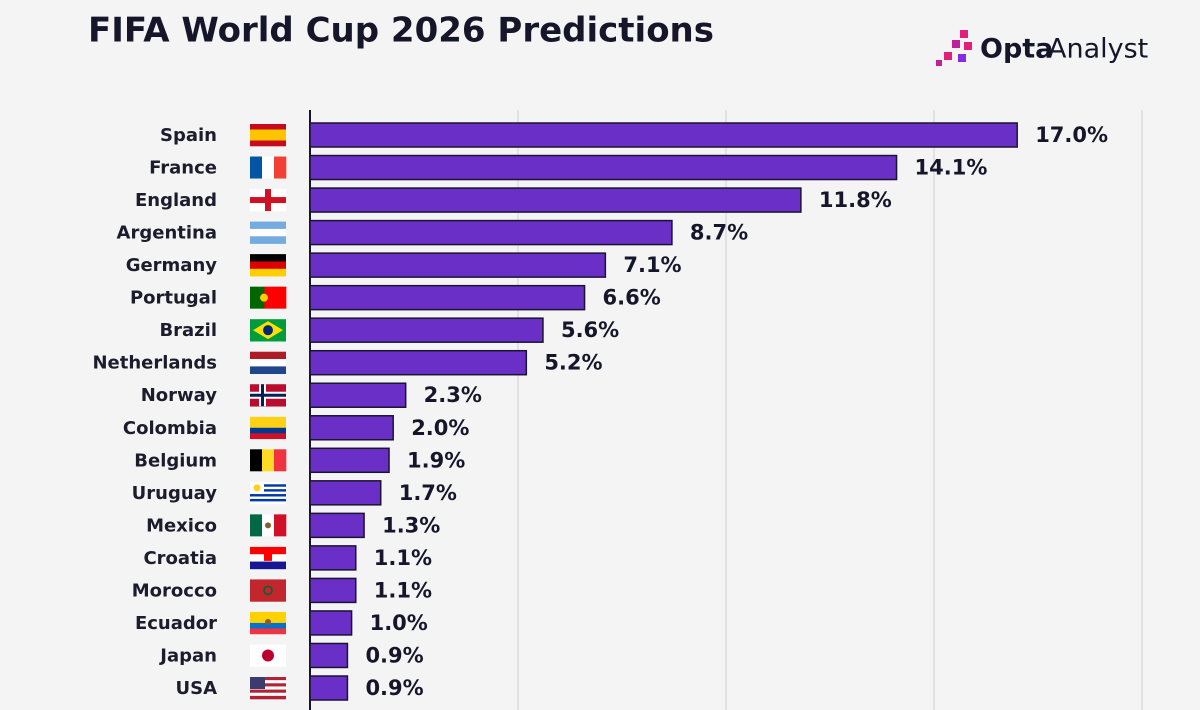  Describe the element at coordinates (188, 135) in the screenshot. I see `category-label: Spain` at that location.